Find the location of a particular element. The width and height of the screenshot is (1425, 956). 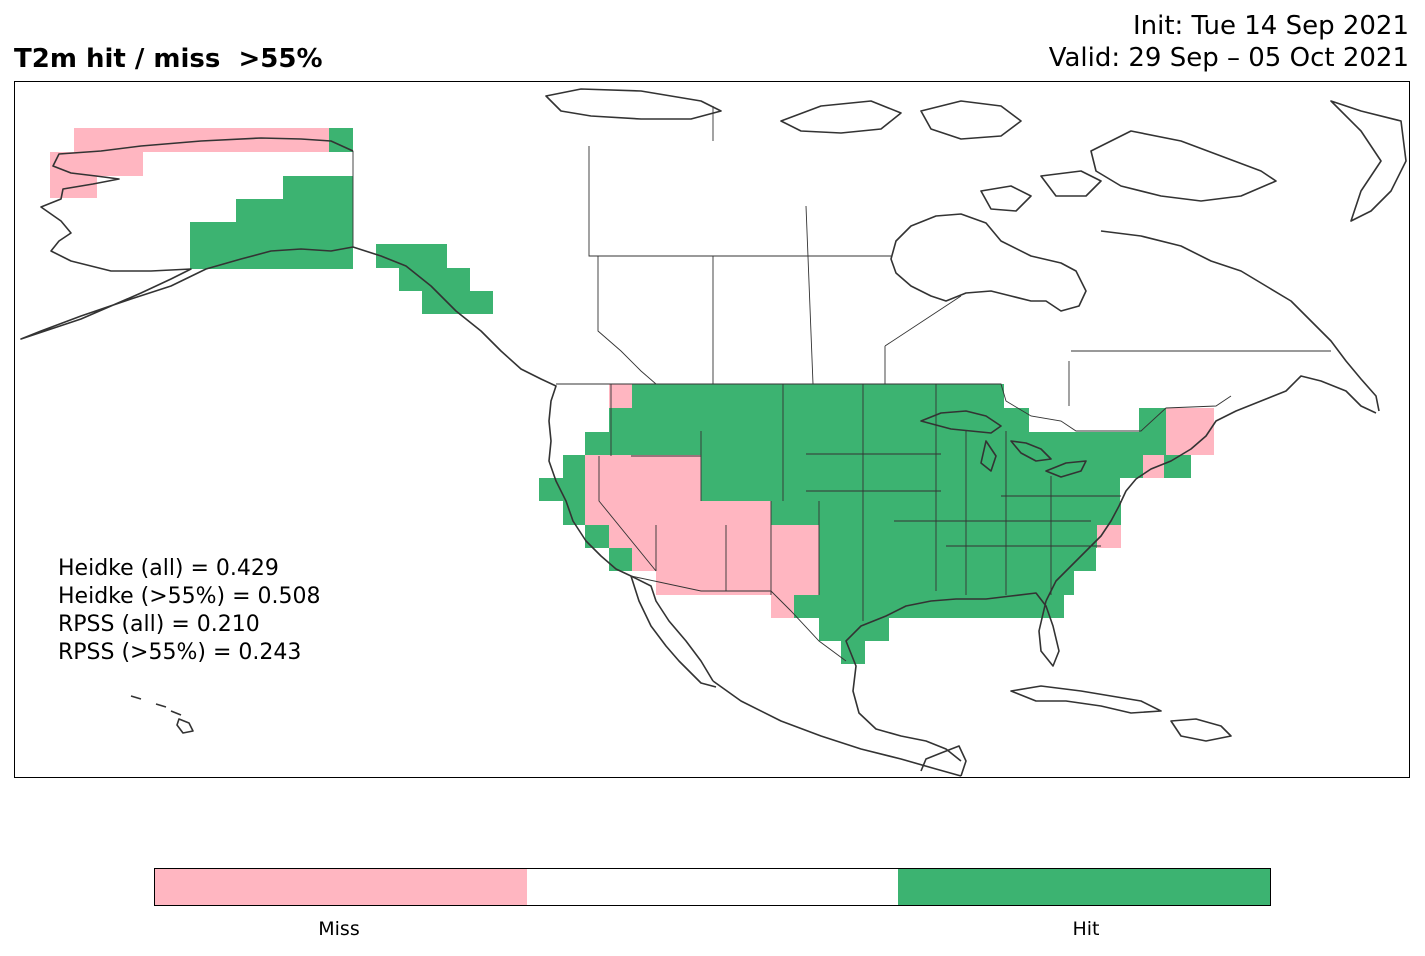

atlantic-coast is located at coordinates (1211, 488).